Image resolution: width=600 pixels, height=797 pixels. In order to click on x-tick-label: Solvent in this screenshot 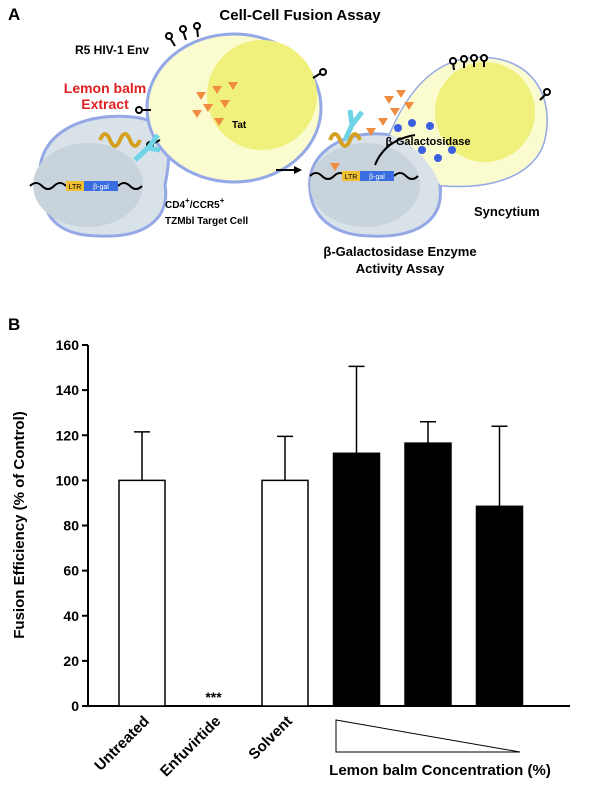, I will do `click(270, 738)`.